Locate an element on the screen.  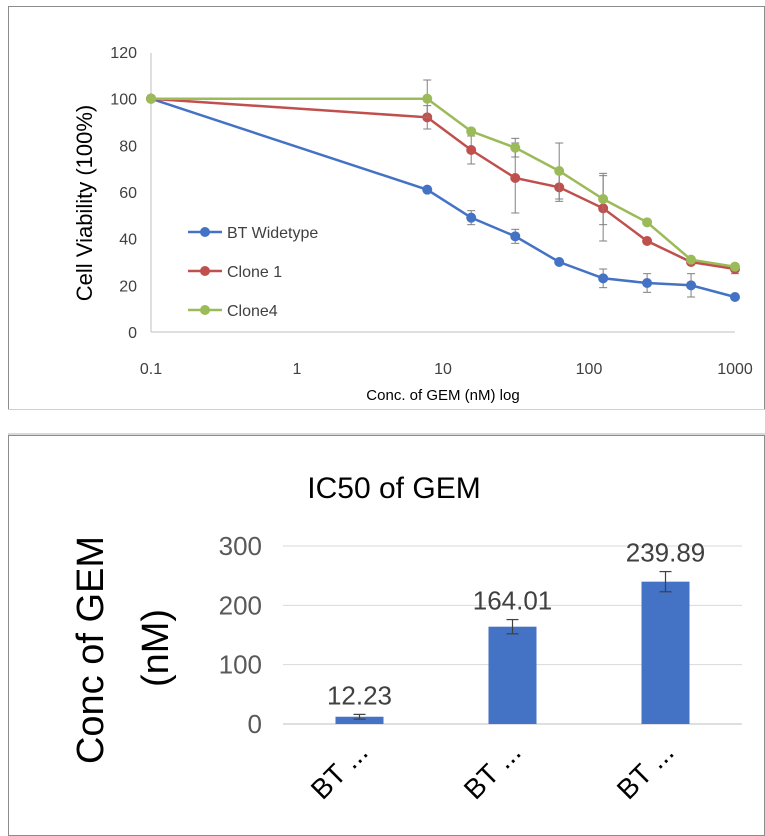
legend-label: Clone4 is located at coordinates (252, 311).